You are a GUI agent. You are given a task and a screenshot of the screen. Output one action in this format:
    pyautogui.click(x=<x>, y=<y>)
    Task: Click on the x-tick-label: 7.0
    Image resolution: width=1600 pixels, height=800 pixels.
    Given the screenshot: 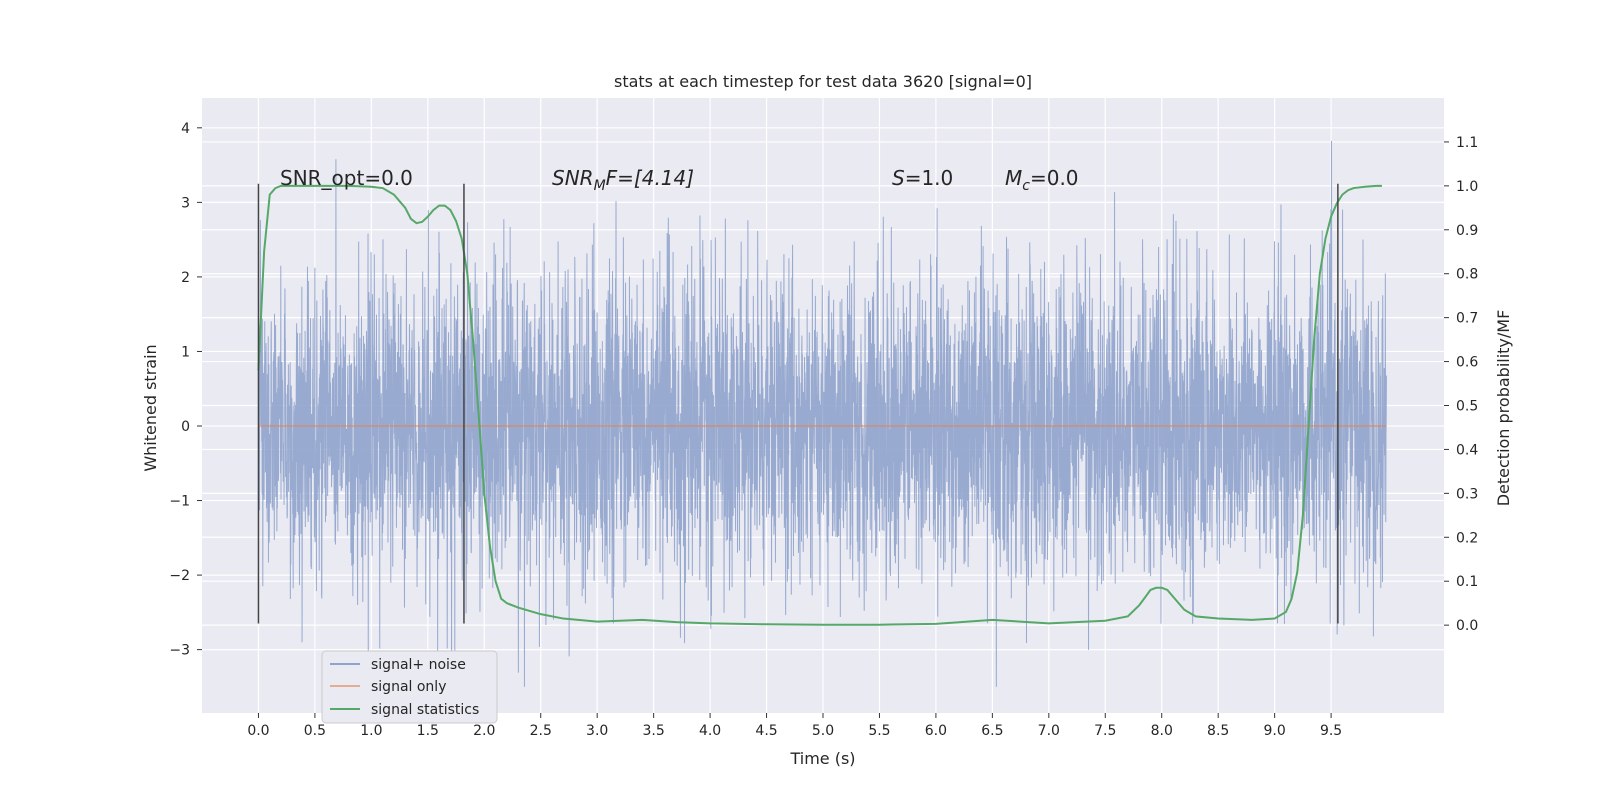 What is the action you would take?
    pyautogui.click(x=1049, y=731)
    